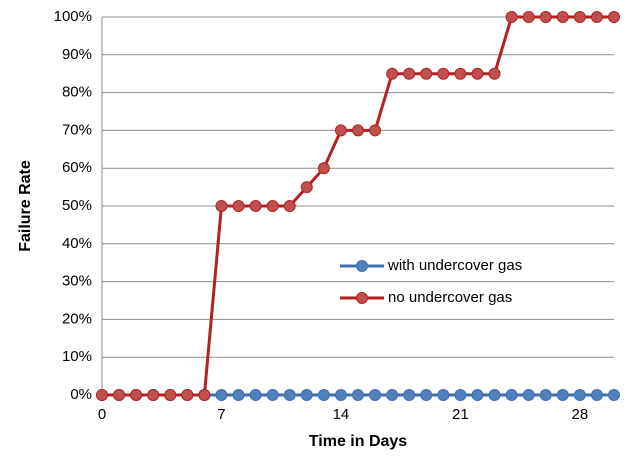 The width and height of the screenshot is (632, 460). I want to click on y-tick-label: 10%, so click(77, 356).